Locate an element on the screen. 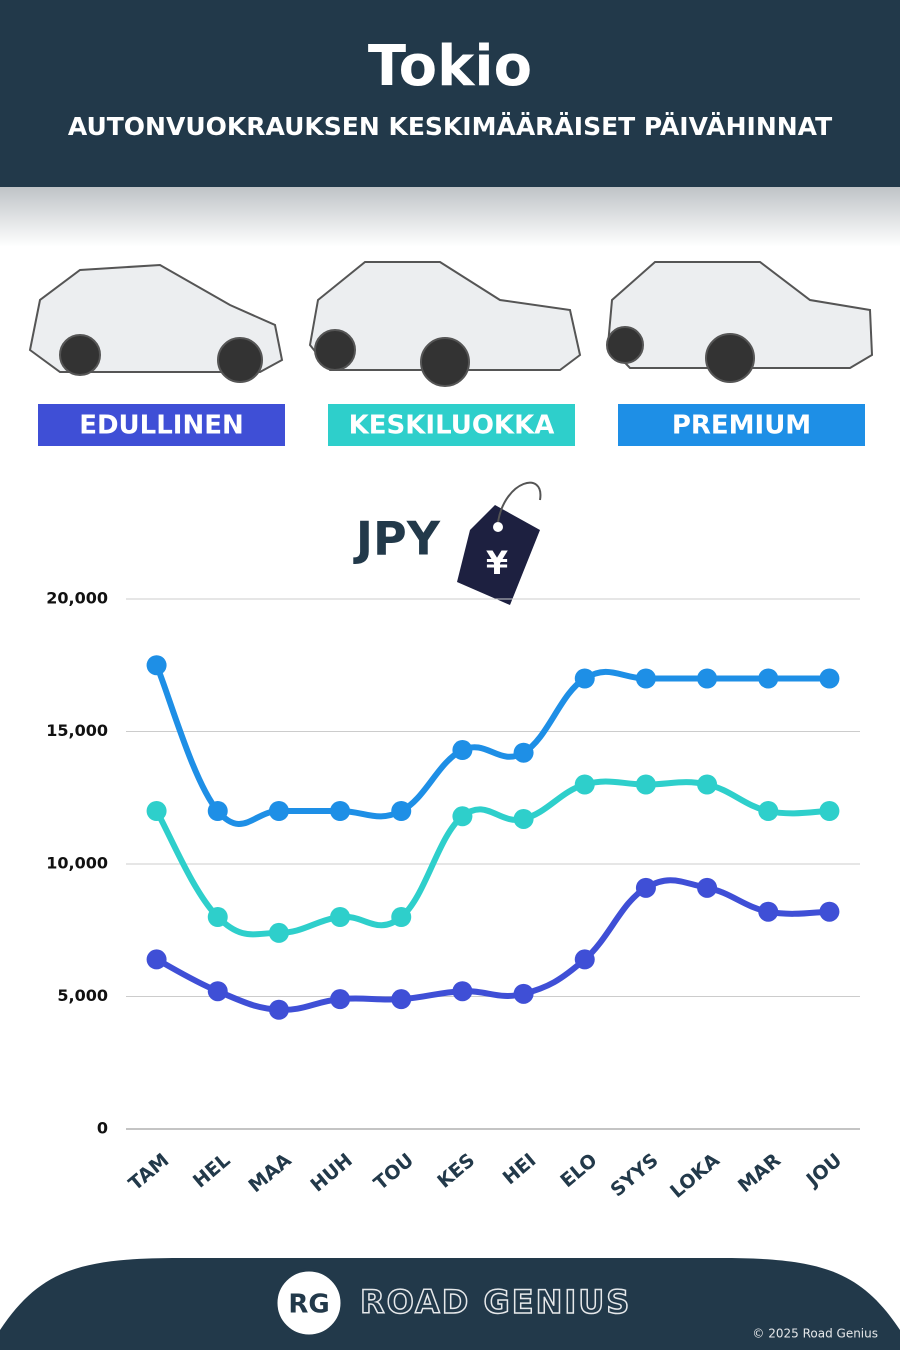  legend-label: KESKILUOKKA is located at coordinates (452, 426).